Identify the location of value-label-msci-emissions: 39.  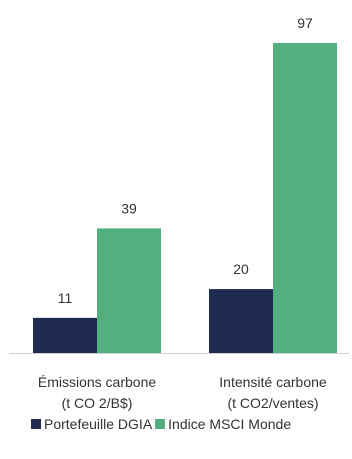
(129, 208).